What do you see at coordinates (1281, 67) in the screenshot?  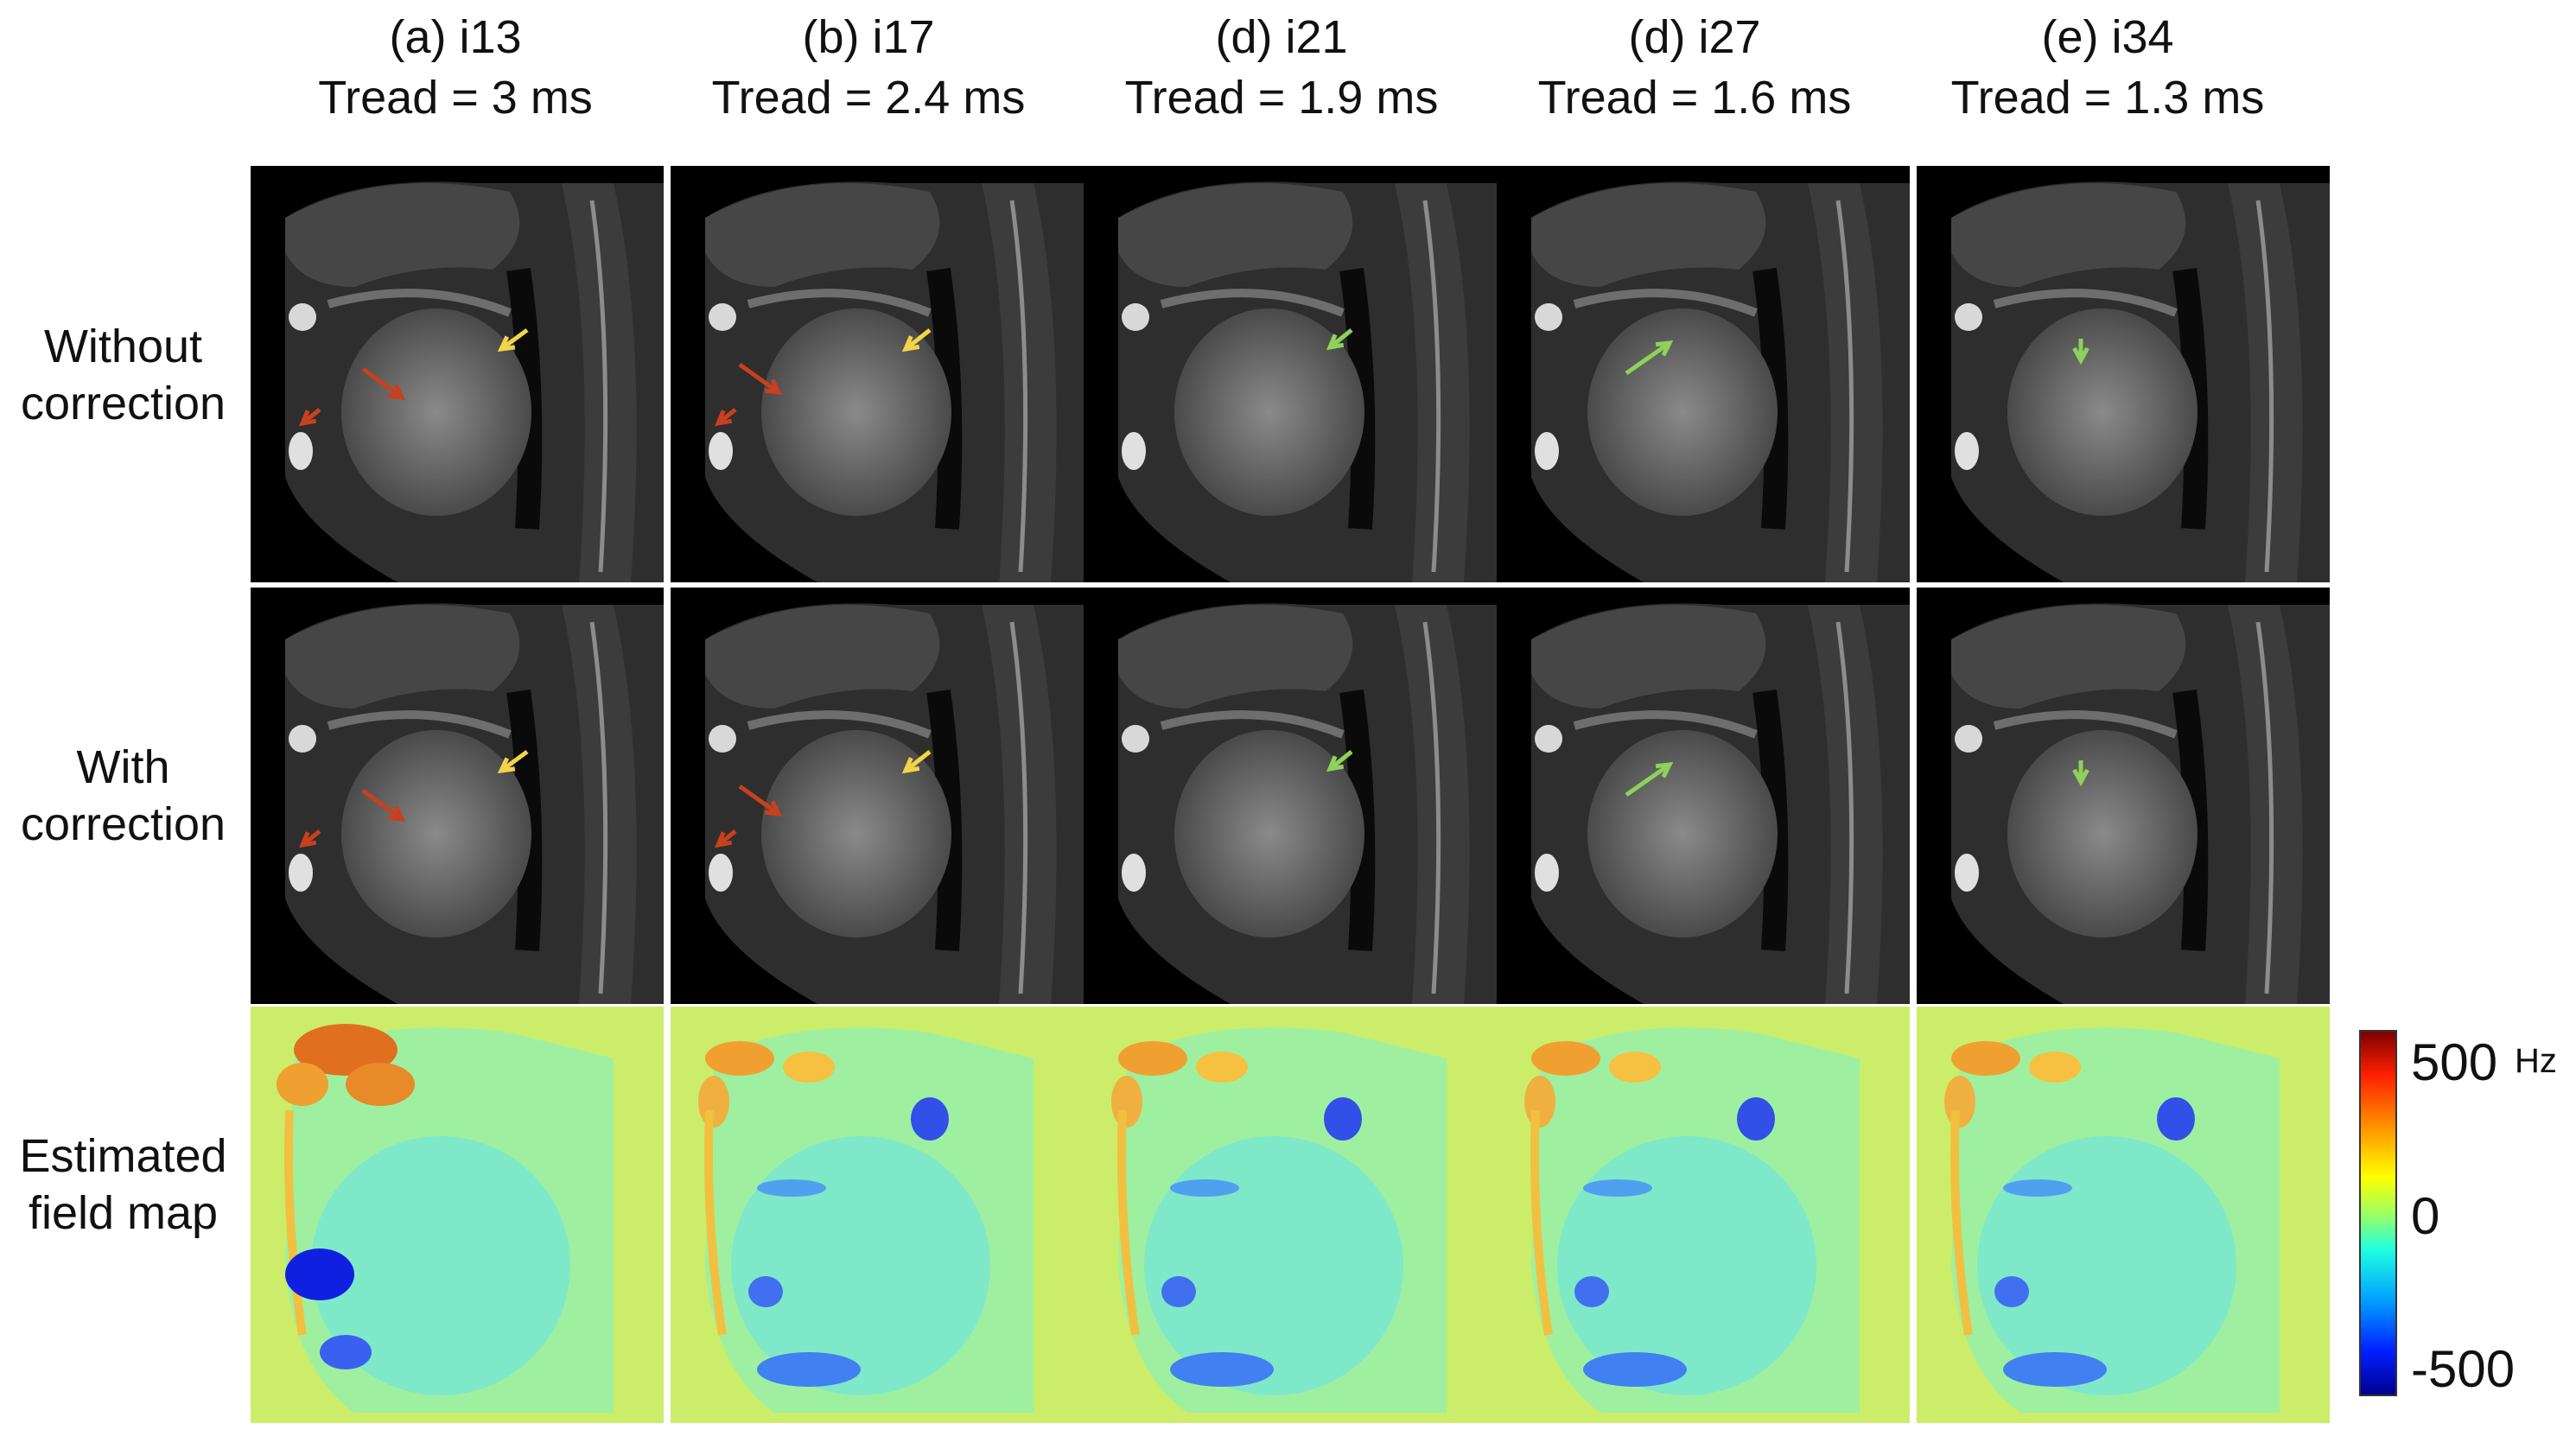 I see `column-header-c: (d) i21 Tread = 1.9 ms` at bounding box center [1281, 67].